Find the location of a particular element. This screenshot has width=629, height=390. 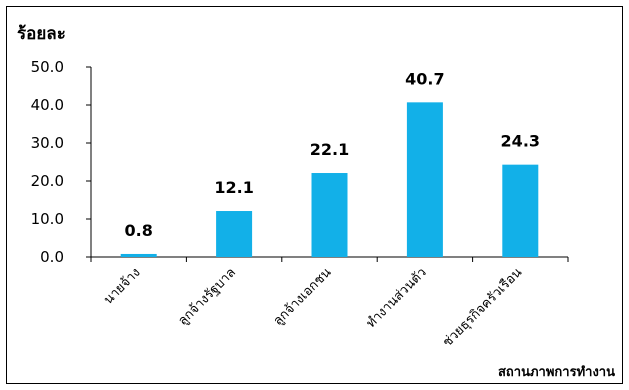

category-label: ทำงานส่วนตัว is located at coordinates (397, 298).